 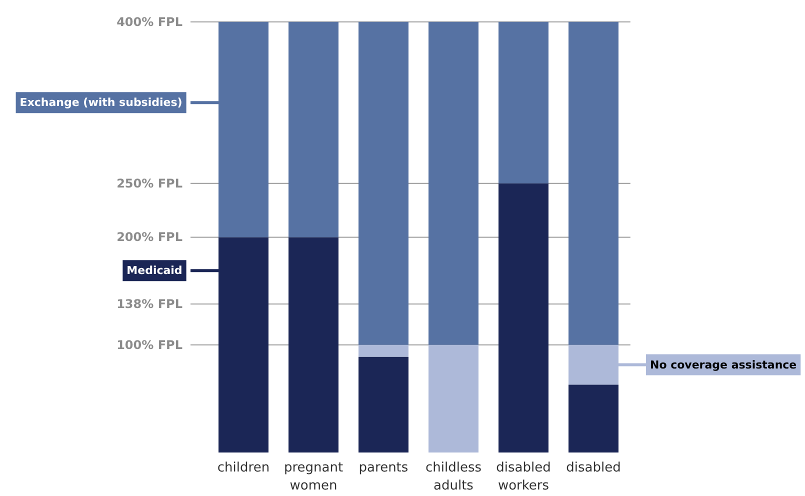 I want to click on y-tick-label: 100% FPL, so click(x=149, y=345).